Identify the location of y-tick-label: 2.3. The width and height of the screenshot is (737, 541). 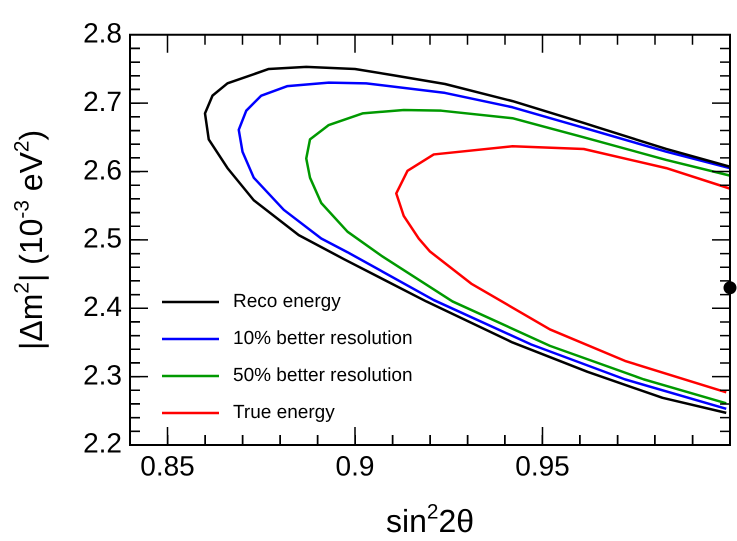
(102, 374).